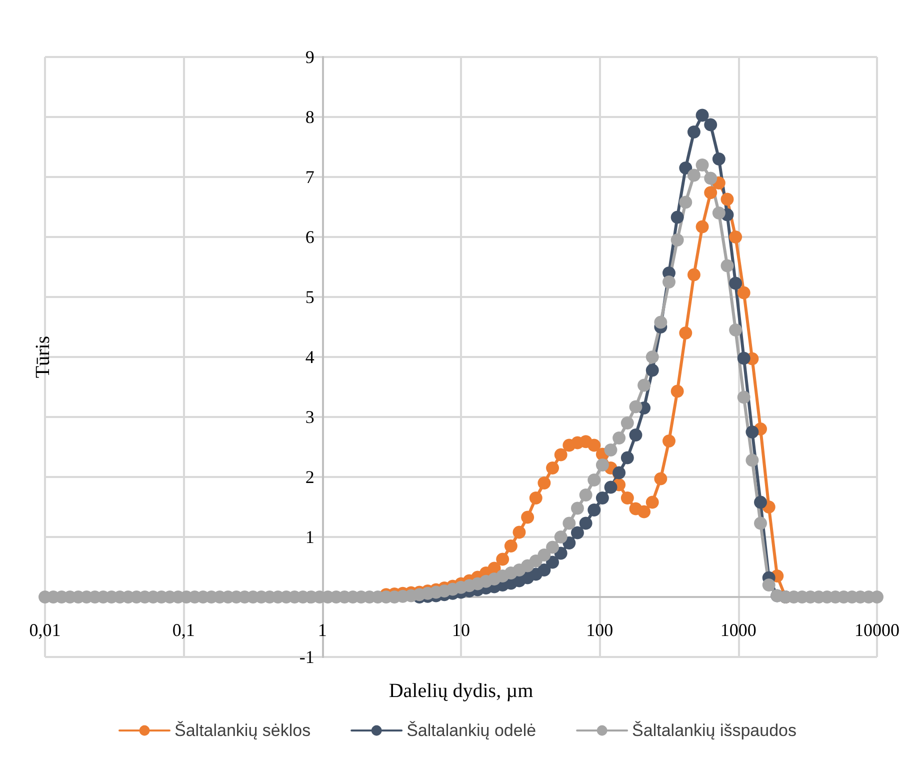 The image size is (915, 778). Describe the element at coordinates (45, 630) in the screenshot. I see `x-tick-label: 0,01` at that location.